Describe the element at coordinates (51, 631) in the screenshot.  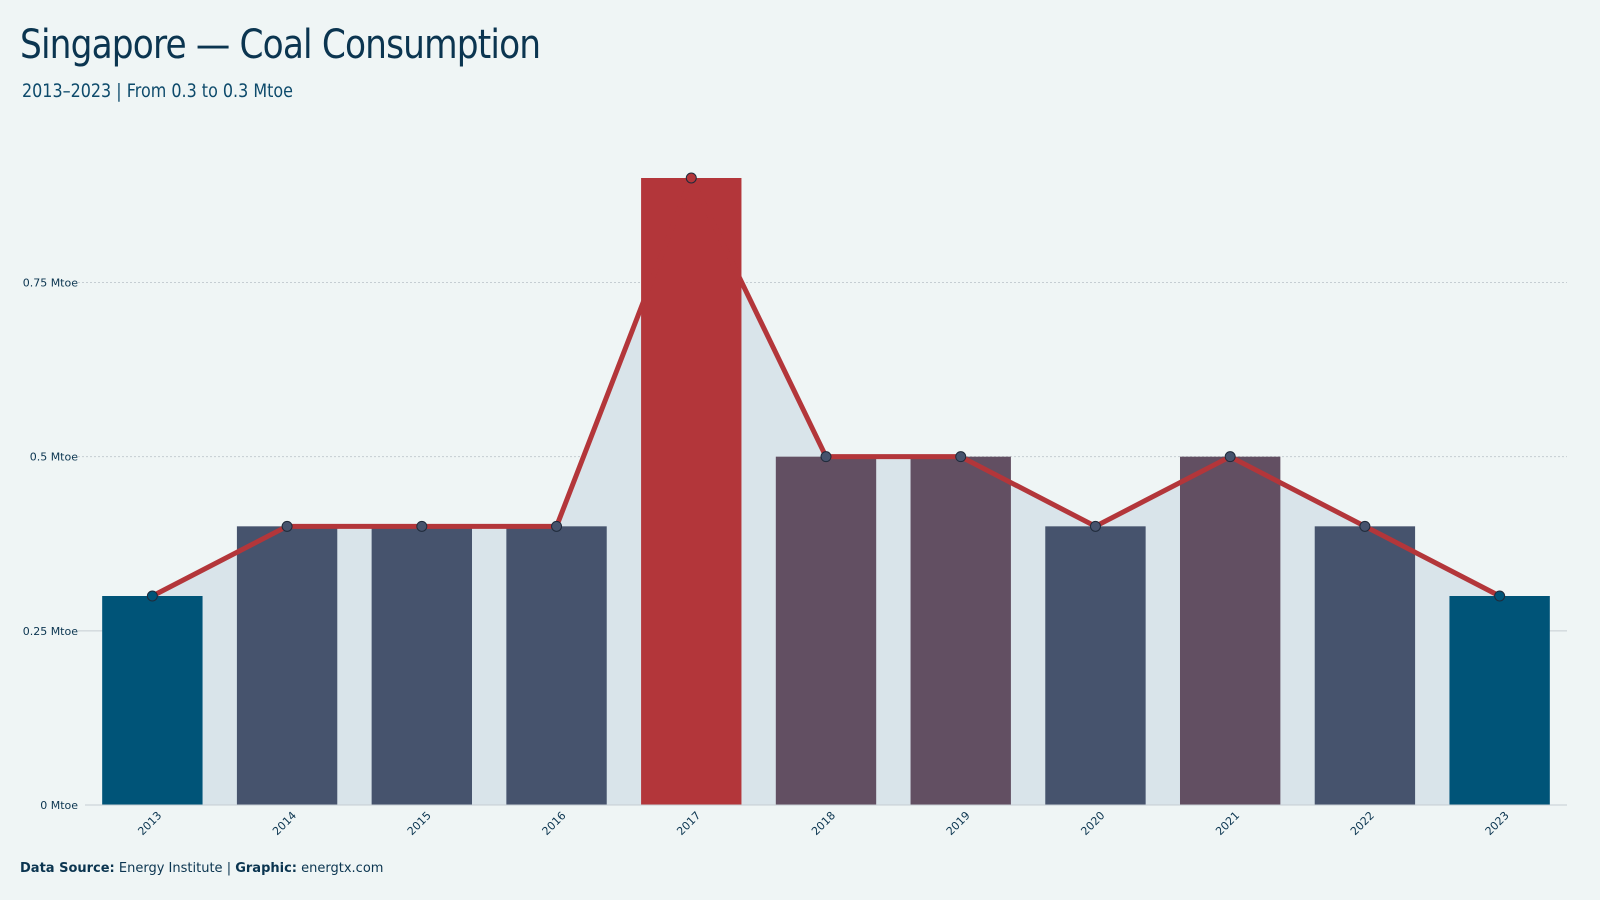
I see `y-tick-label: 0.25 Mtoe` at that location.